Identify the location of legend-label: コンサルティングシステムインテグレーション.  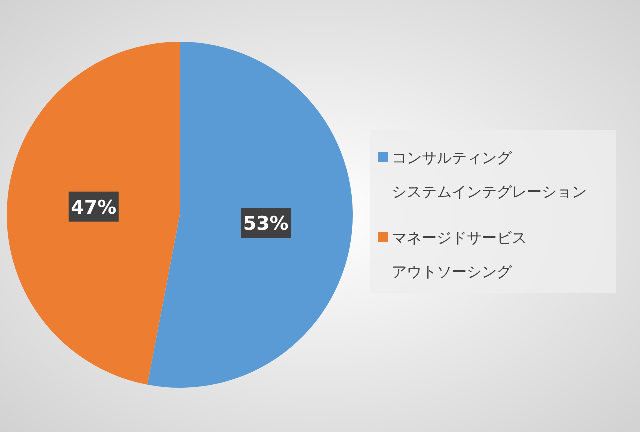
(489, 175).